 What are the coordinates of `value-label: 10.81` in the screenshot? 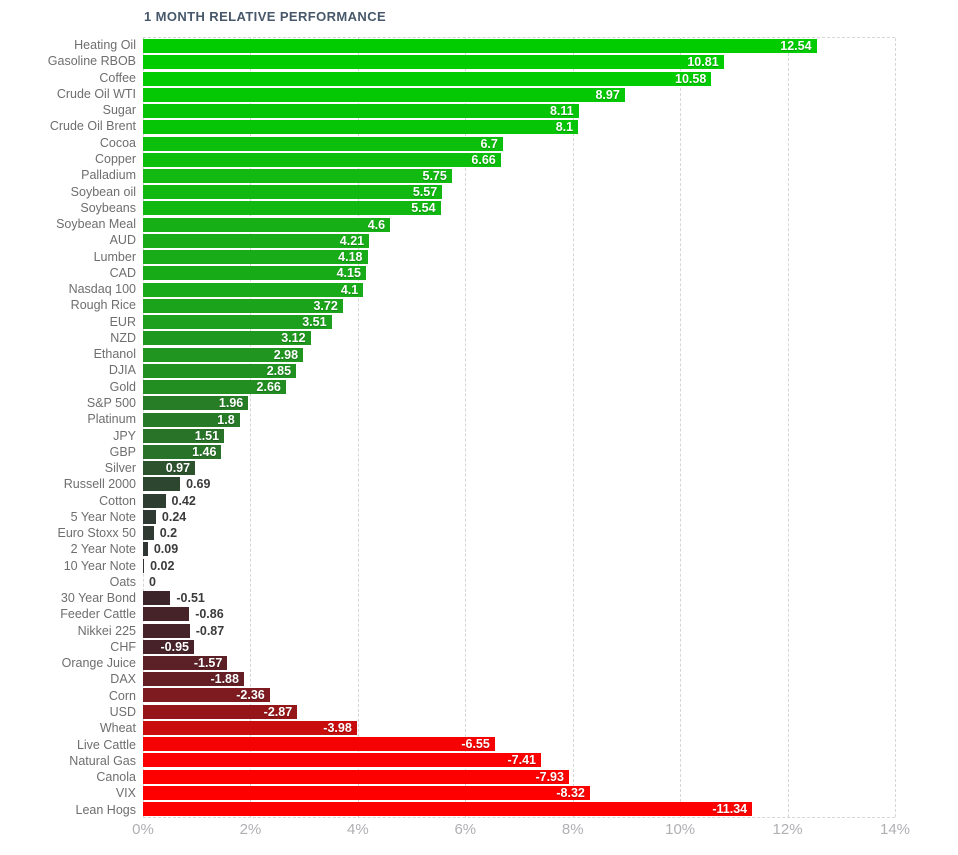 It's located at (703, 62).